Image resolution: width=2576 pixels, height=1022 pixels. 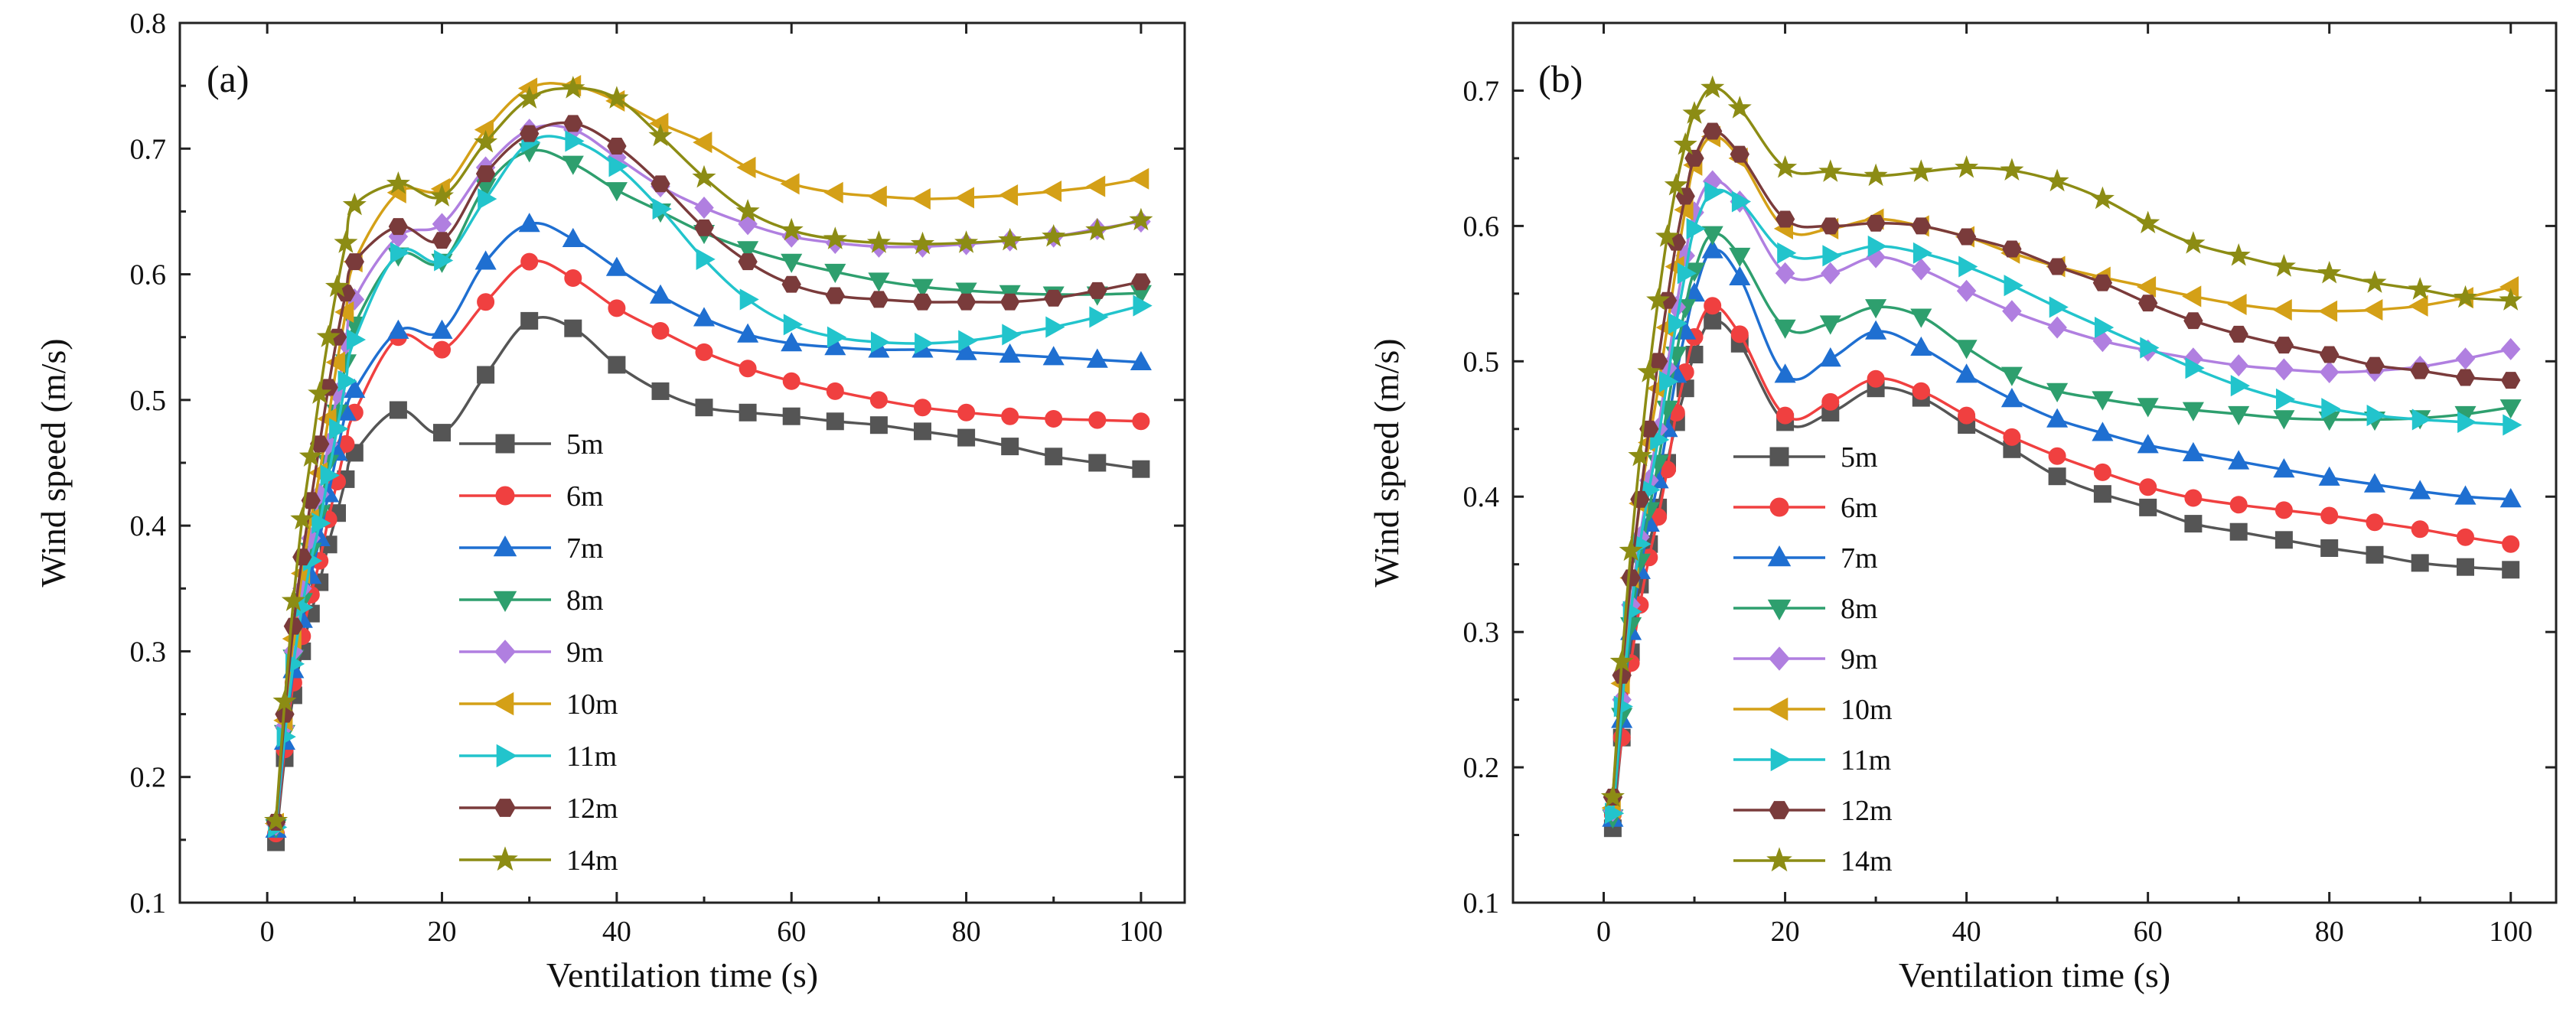 I want to click on legend-item: 6m, so click(x=1806, y=508).